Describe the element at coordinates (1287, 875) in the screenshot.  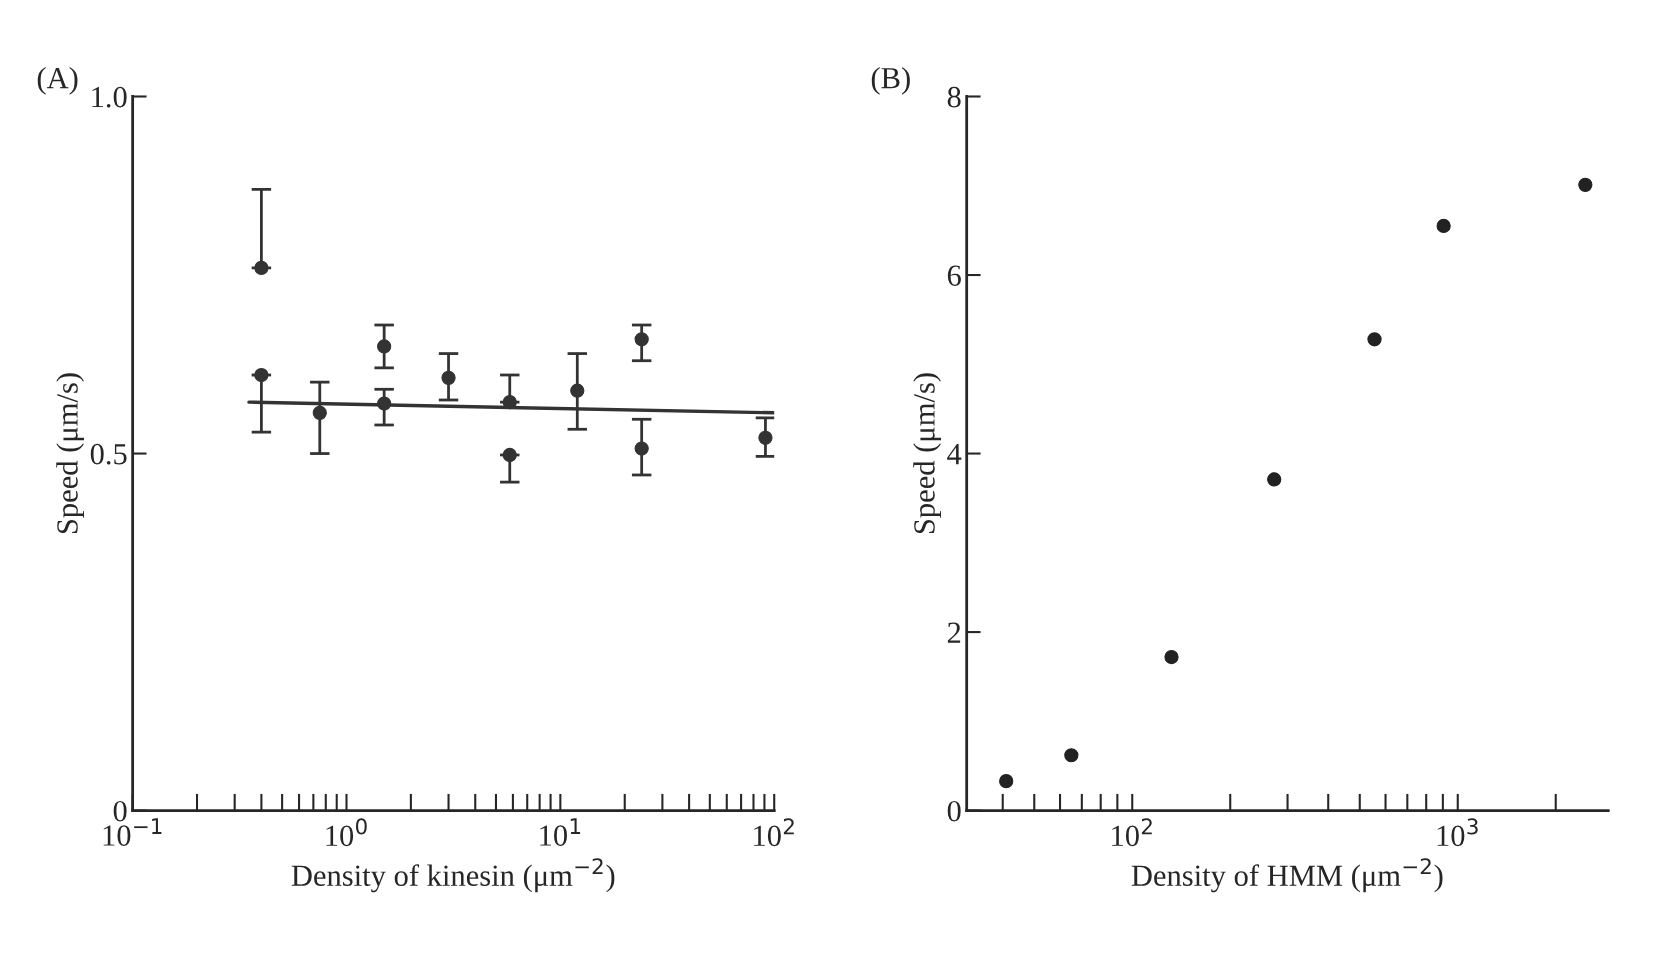
I see `x-axis-title: Density of HMM (μm$^{−2}$)` at that location.